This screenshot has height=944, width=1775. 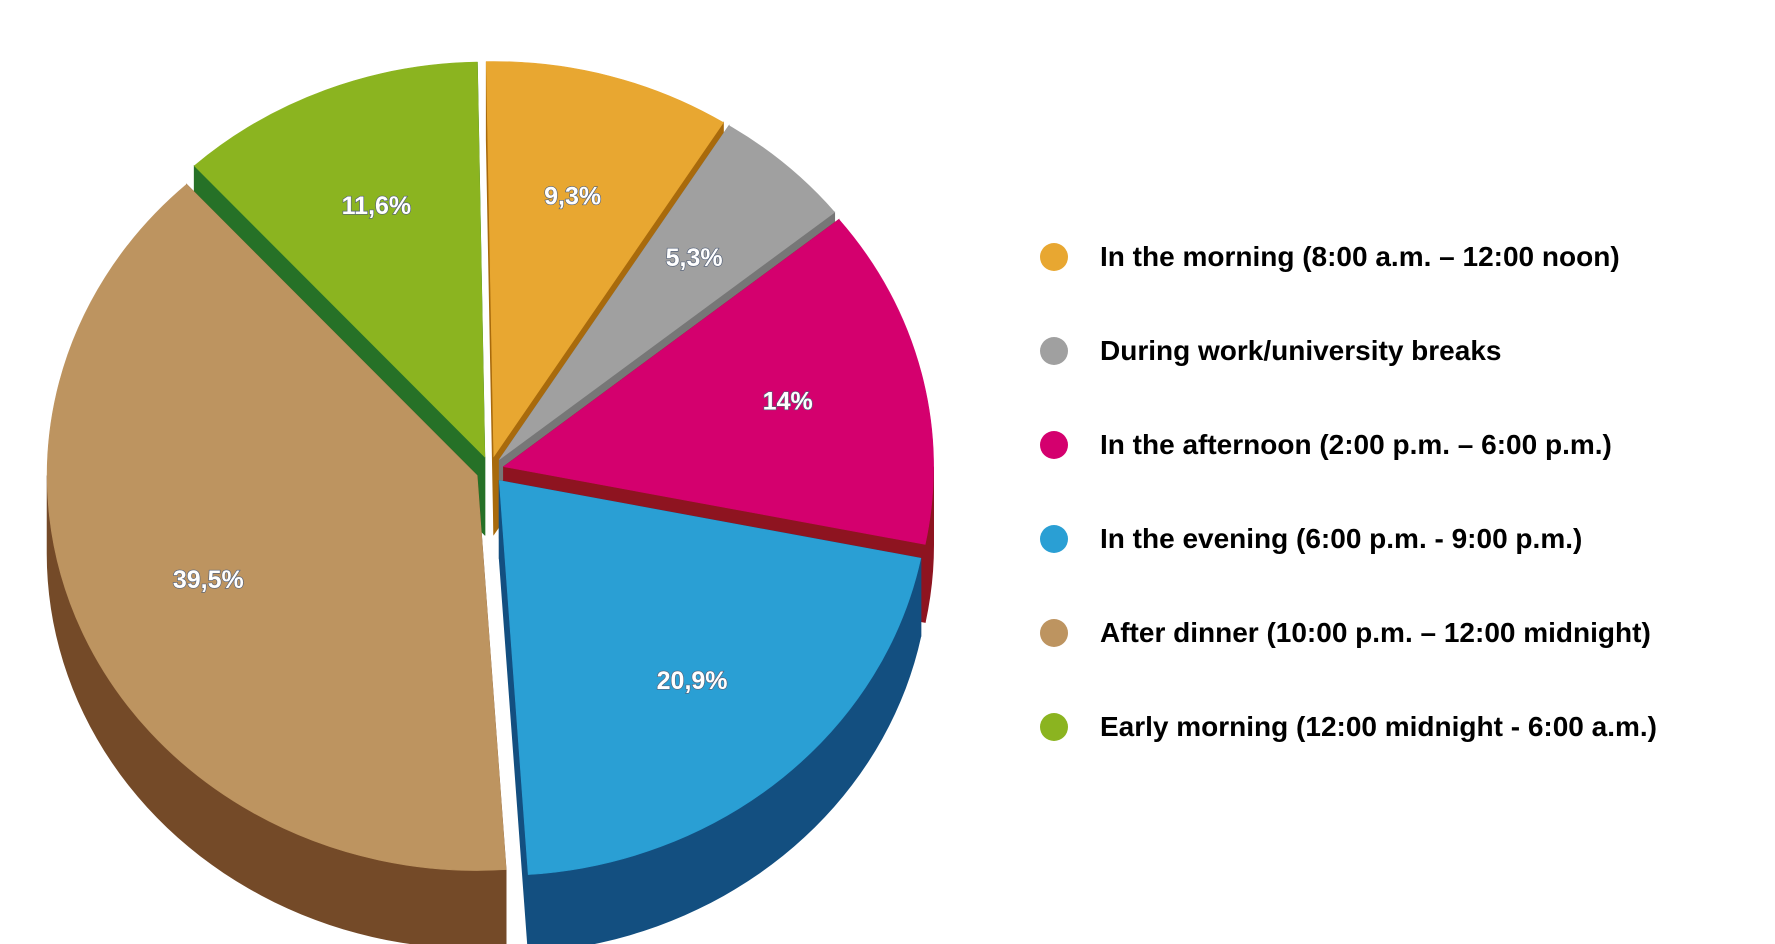 What do you see at coordinates (1301, 350) in the screenshot?
I see `legend-label: During work/university breaks` at bounding box center [1301, 350].